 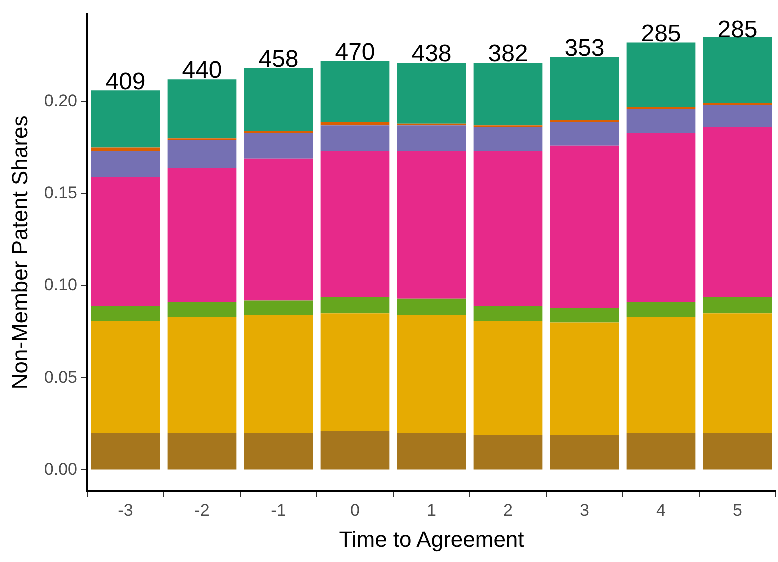 I want to click on y-axis-title: Non-Member Patent Shares, so click(x=19, y=253).